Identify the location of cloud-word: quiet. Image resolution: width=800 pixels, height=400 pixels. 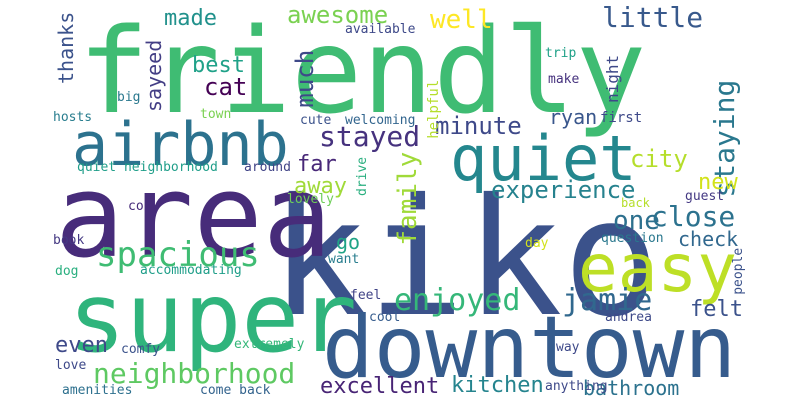
(543, 158).